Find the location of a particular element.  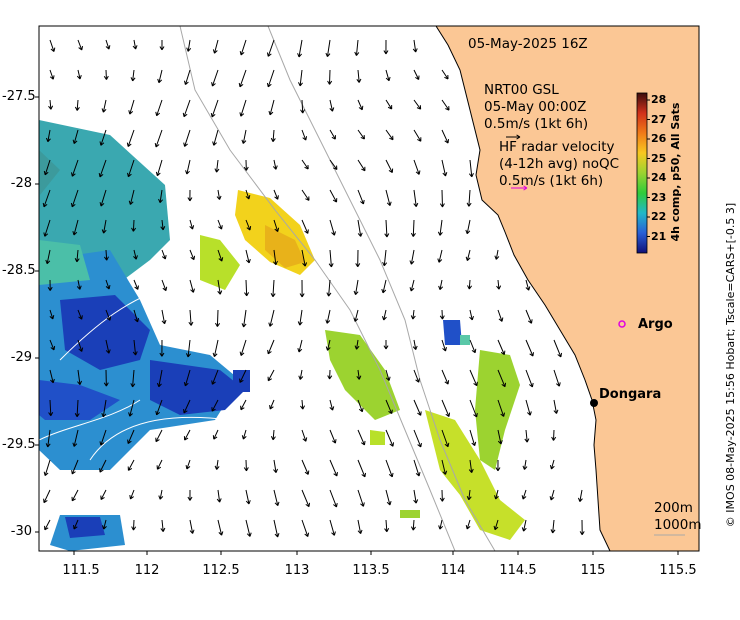

colorbar-tick-label: 25 is located at coordinates (659, 158).